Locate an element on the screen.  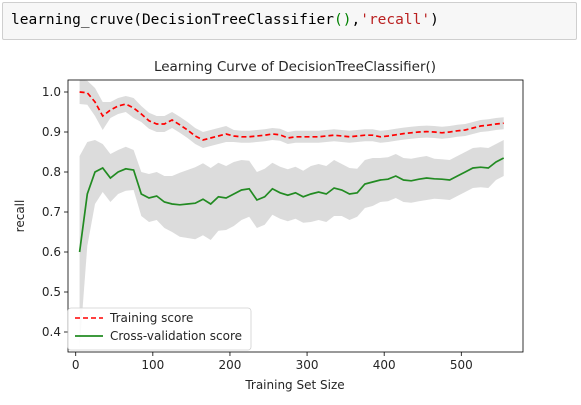
x-tick-label: 200 is located at coordinates (229, 365).